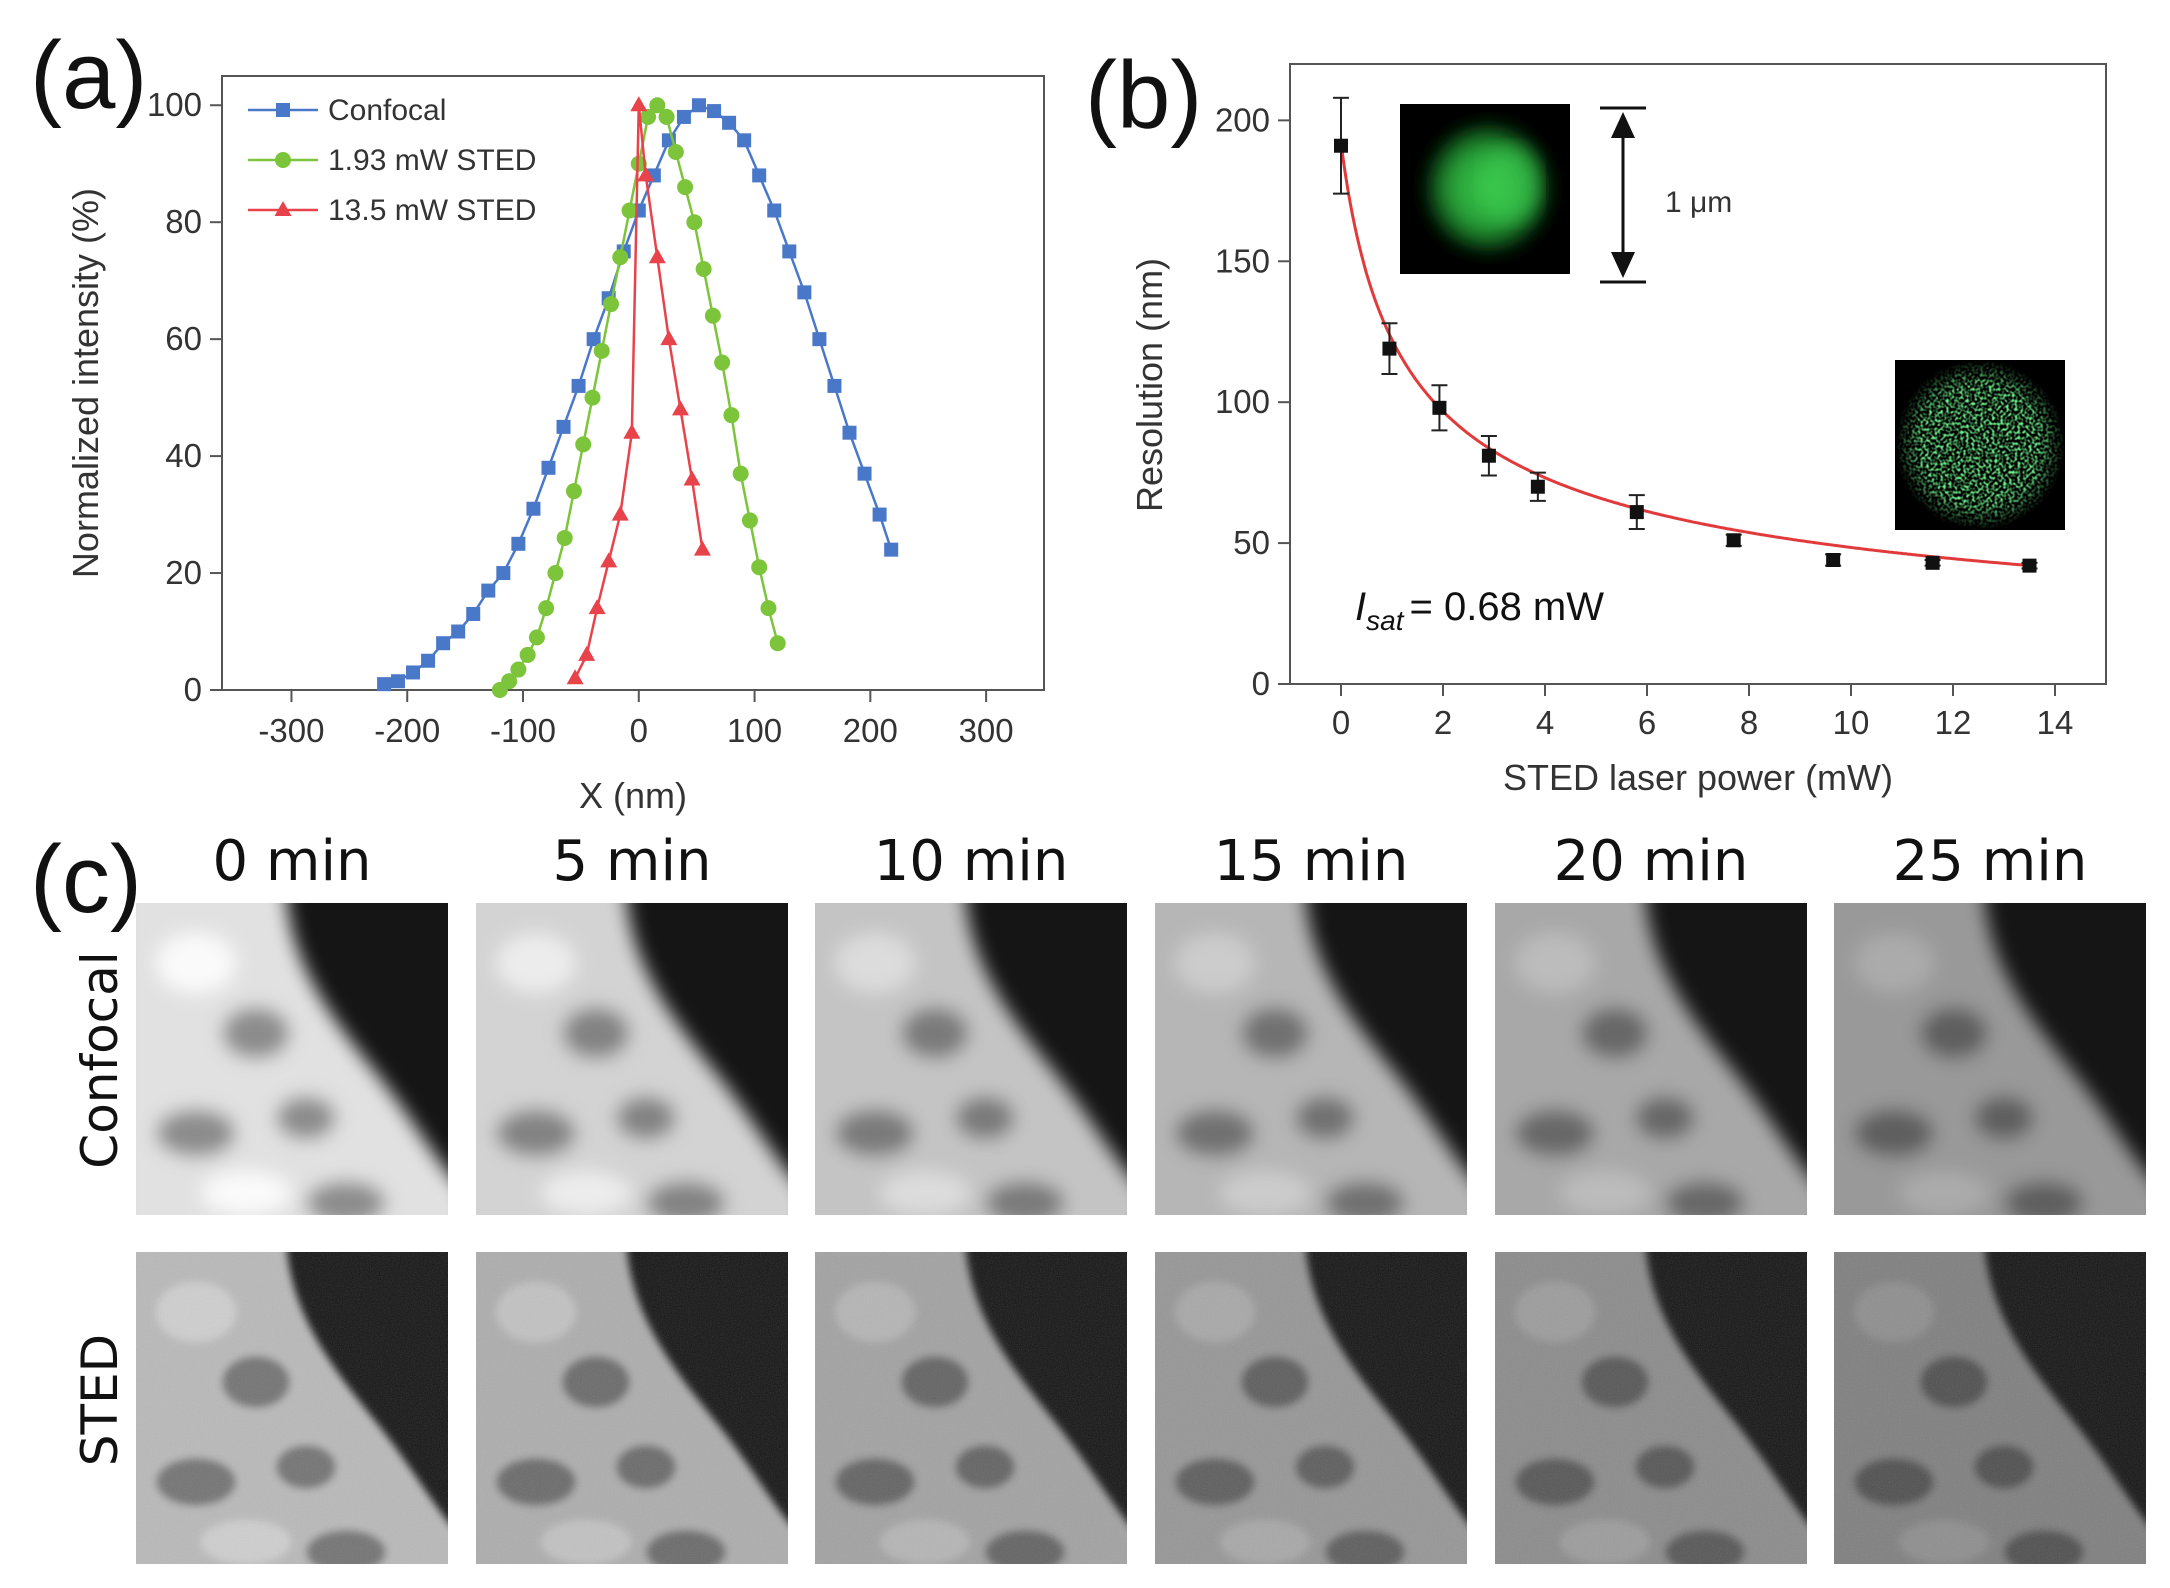 The width and height of the screenshot is (2170, 1588). What do you see at coordinates (1251, 542) in the screenshot?
I see `chart-b-ytick-label-1: 50` at bounding box center [1251, 542].